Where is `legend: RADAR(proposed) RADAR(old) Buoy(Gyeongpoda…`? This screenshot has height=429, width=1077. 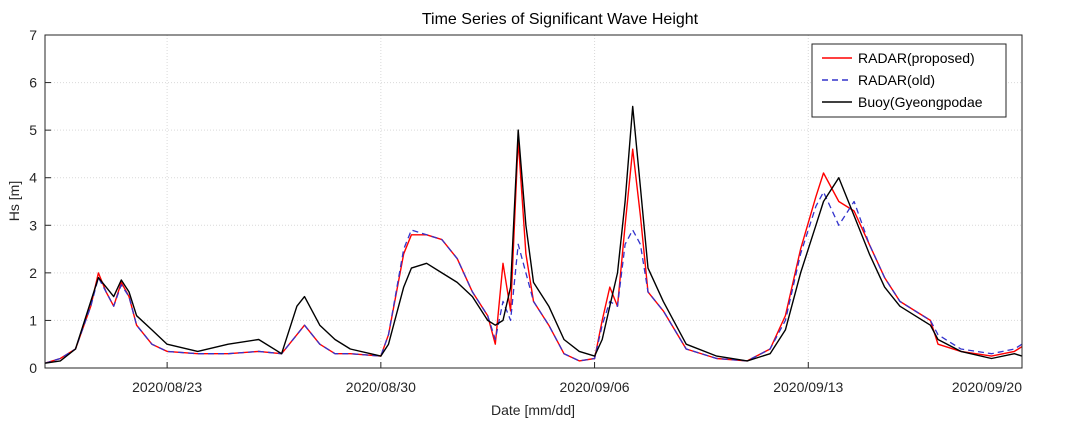 legend: RADAR(proposed) RADAR(old) Buoy(Gyeongpoda… is located at coordinates (909, 80).